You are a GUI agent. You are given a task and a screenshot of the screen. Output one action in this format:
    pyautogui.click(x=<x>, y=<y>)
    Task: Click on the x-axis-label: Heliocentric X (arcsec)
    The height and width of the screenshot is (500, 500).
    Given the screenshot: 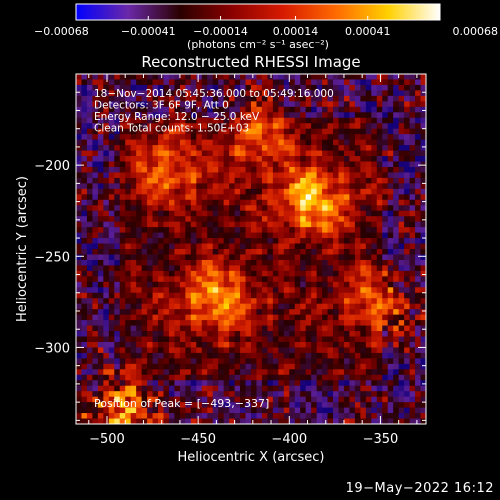 What is the action you would take?
    pyautogui.click(x=251, y=457)
    